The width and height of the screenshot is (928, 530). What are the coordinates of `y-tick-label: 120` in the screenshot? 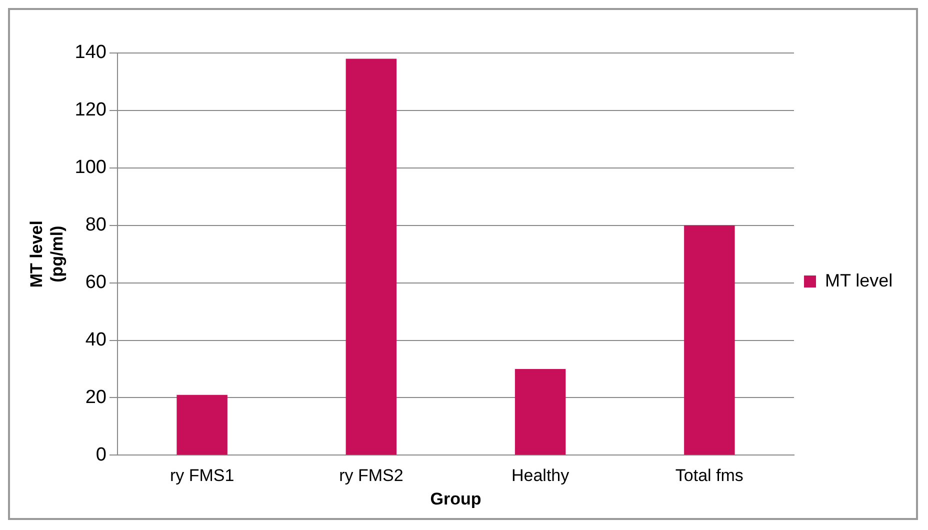 It's located at (90, 110).